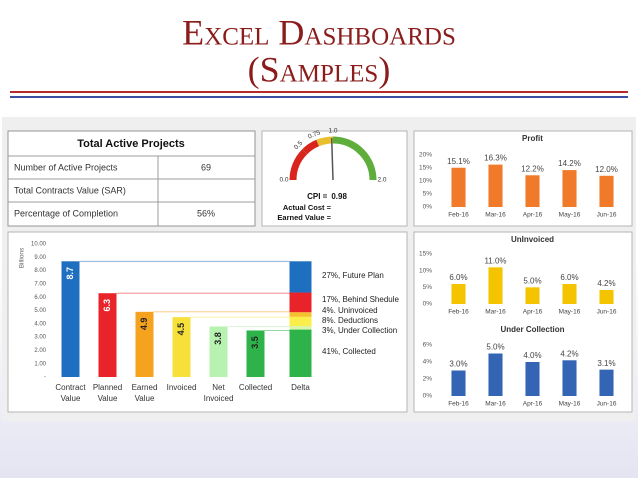 The height and width of the screenshot is (478, 638). Describe the element at coordinates (532, 239) in the screenshot. I see `chart-title: UnInvoiced` at that location.